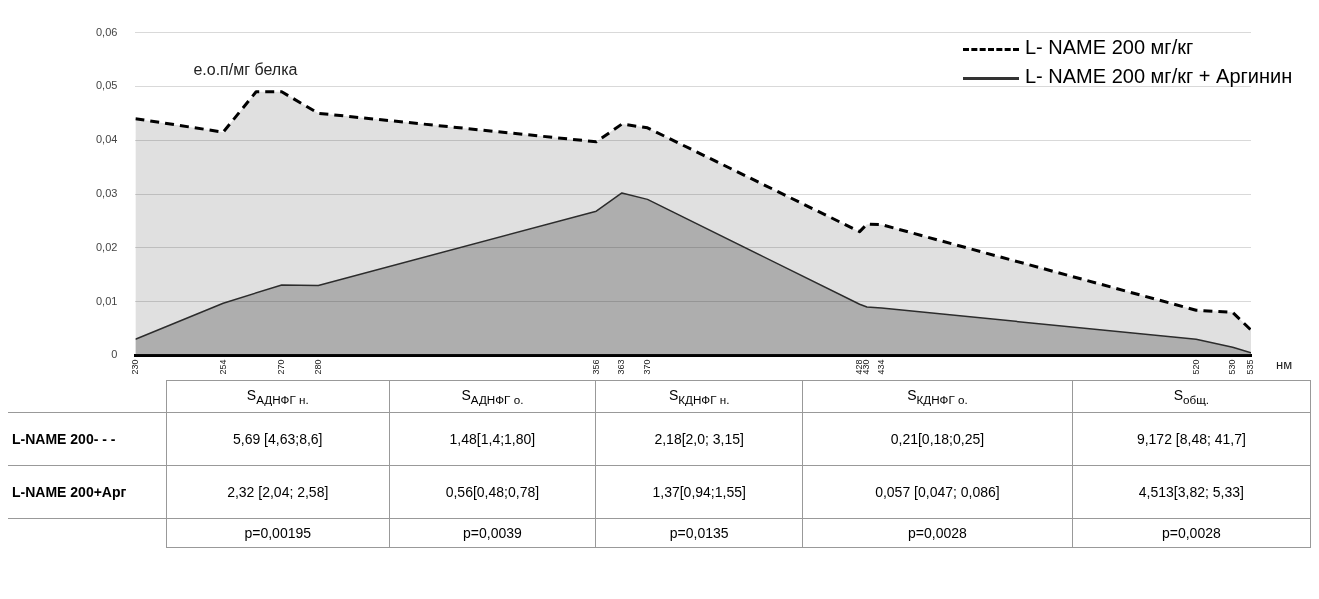 This screenshot has height=599, width=1319. What do you see at coordinates (1159, 76) in the screenshot?
I see `legend-label: L- NAME 200 мг/кг + Аргинин` at bounding box center [1159, 76].